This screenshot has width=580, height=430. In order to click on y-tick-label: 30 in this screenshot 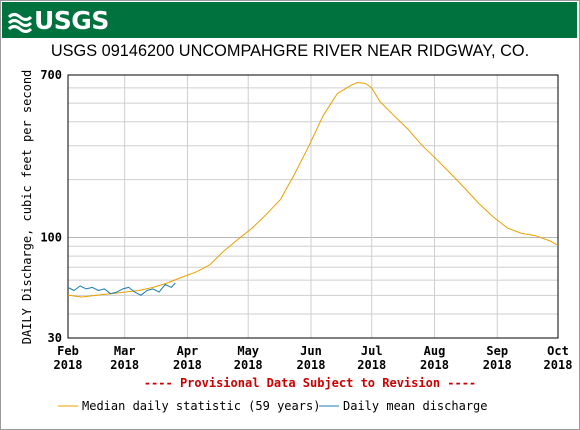, I will do `click(55, 338)`.